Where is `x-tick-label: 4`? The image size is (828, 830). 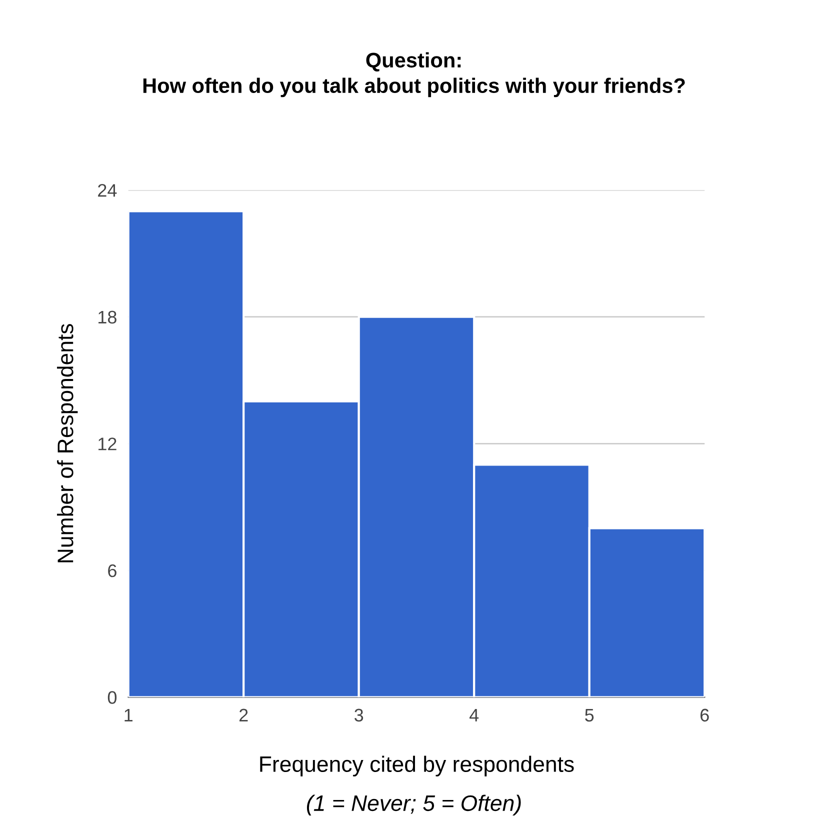 x-tick-label: 4 is located at coordinates (474, 715).